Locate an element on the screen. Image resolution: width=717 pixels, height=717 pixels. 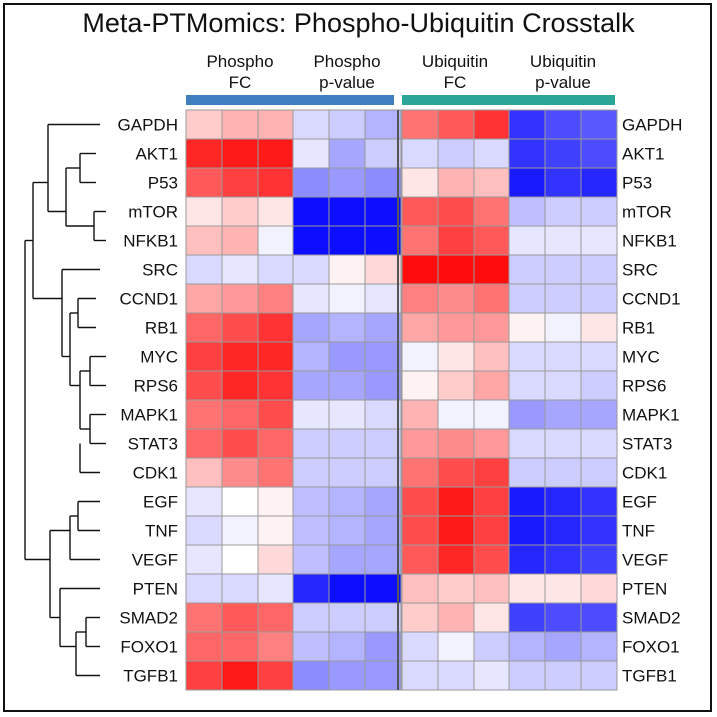
row-label-left: MAPK1 is located at coordinates (149, 415).